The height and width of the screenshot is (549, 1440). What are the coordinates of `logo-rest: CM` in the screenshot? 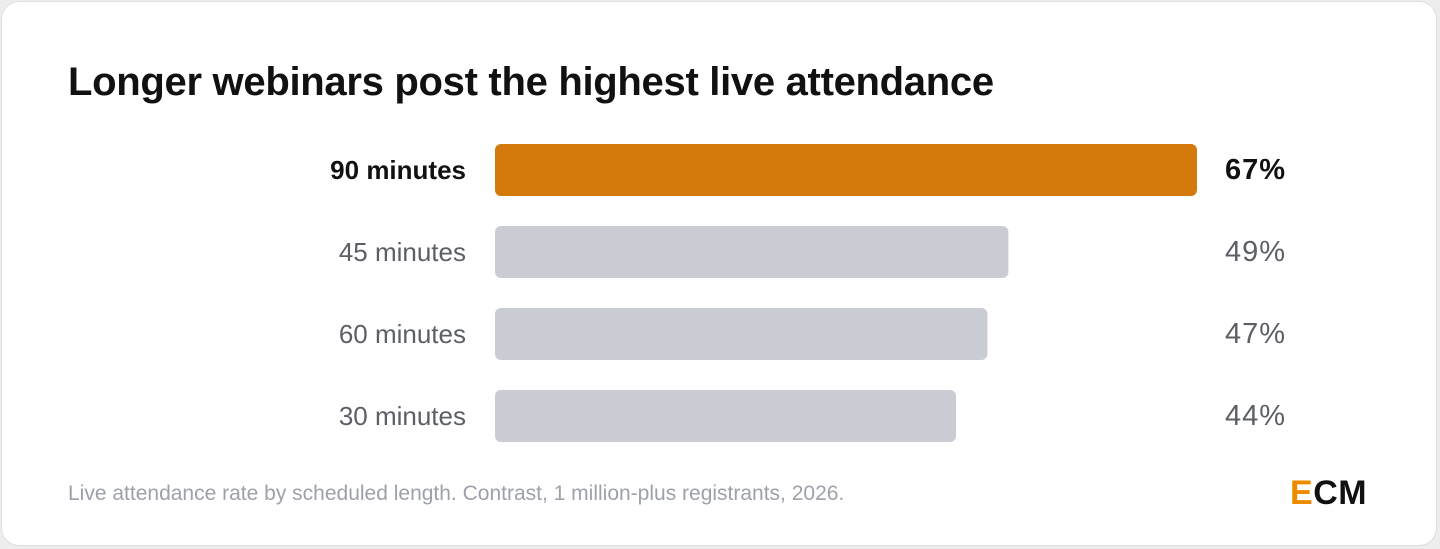 It's located at (1340, 493).